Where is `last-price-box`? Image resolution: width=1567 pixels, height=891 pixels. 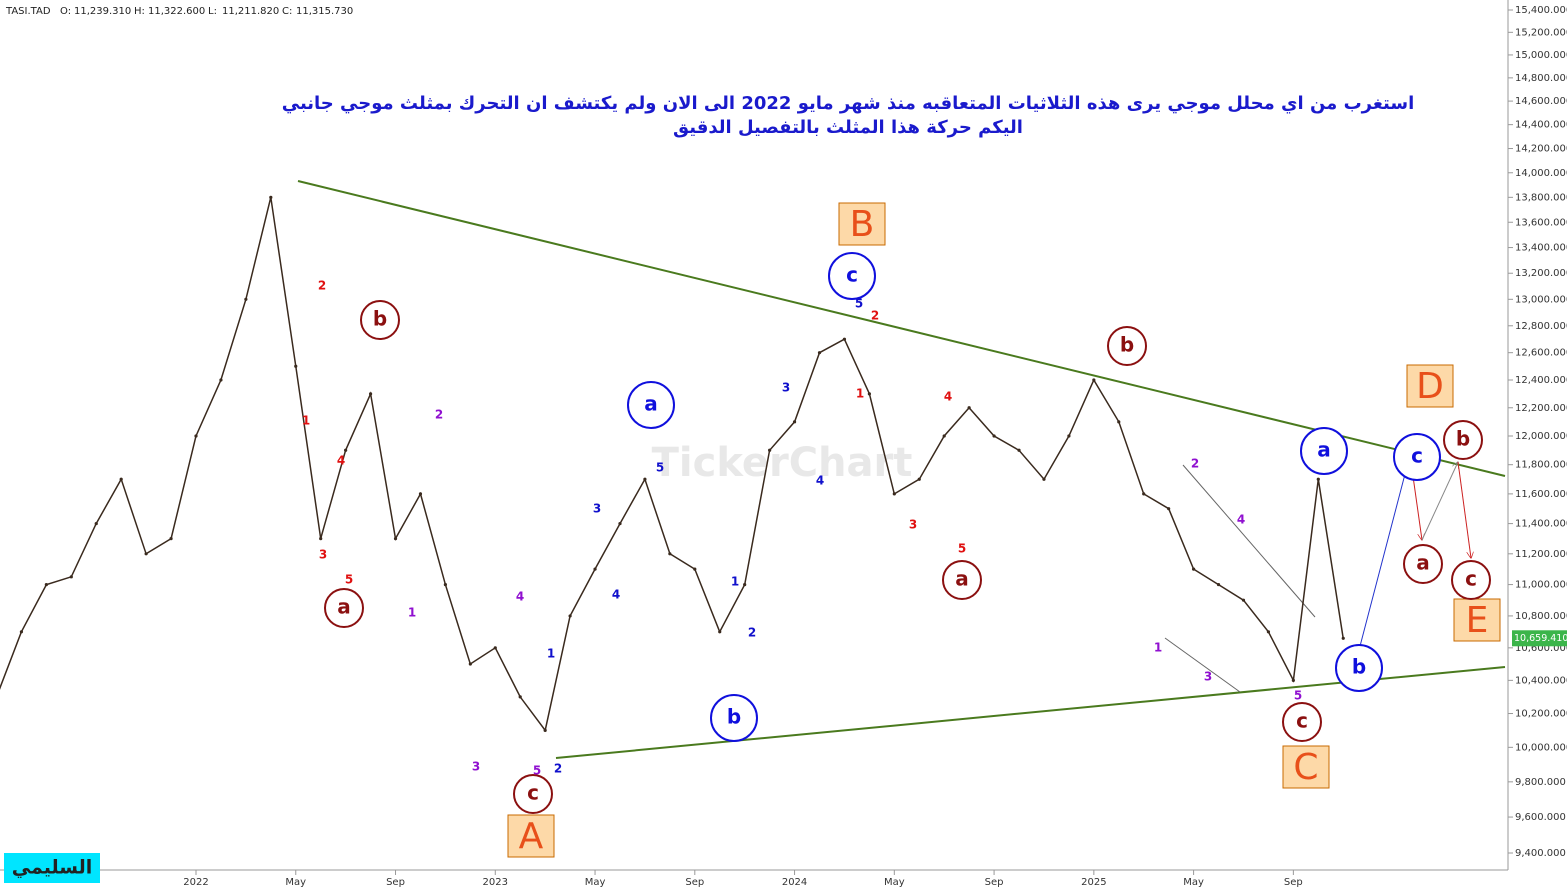 last-price-box is located at coordinates (1539, 638).